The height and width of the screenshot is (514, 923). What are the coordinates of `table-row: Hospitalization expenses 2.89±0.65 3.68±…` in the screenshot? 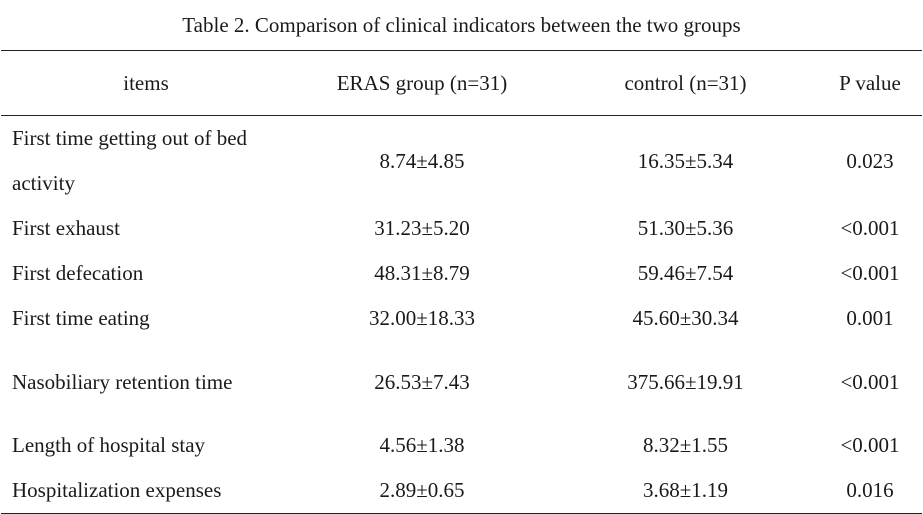 It's located at (461, 491).